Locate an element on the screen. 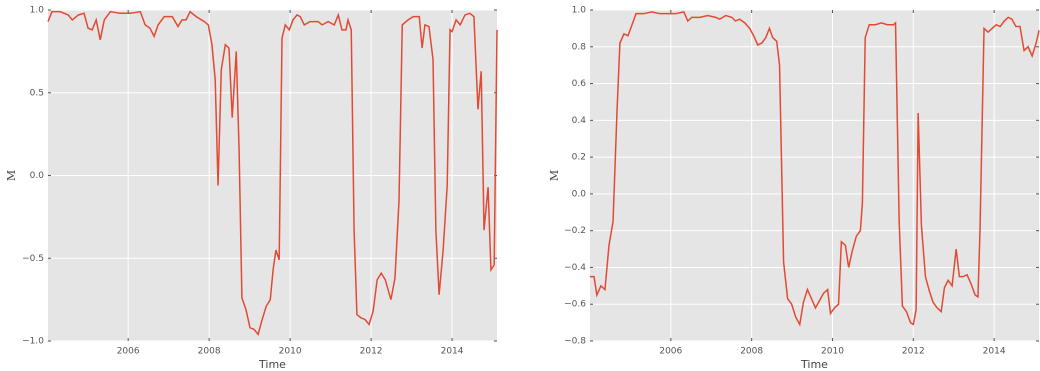 This screenshot has height=371, width=1040. y-tick-label: 0.5 is located at coordinates (37, 93).